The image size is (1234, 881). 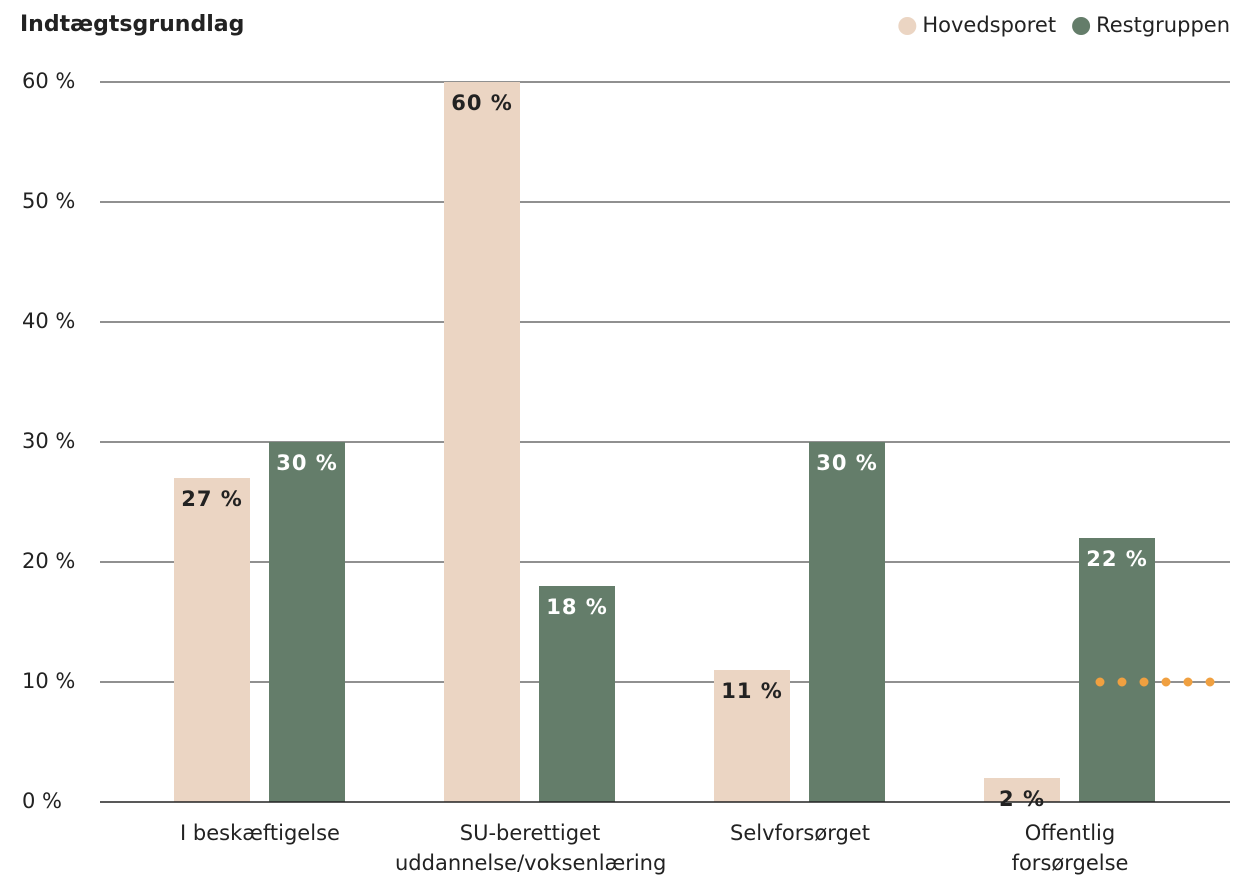 I want to click on y-tick-label: 20 %, so click(x=48, y=561).